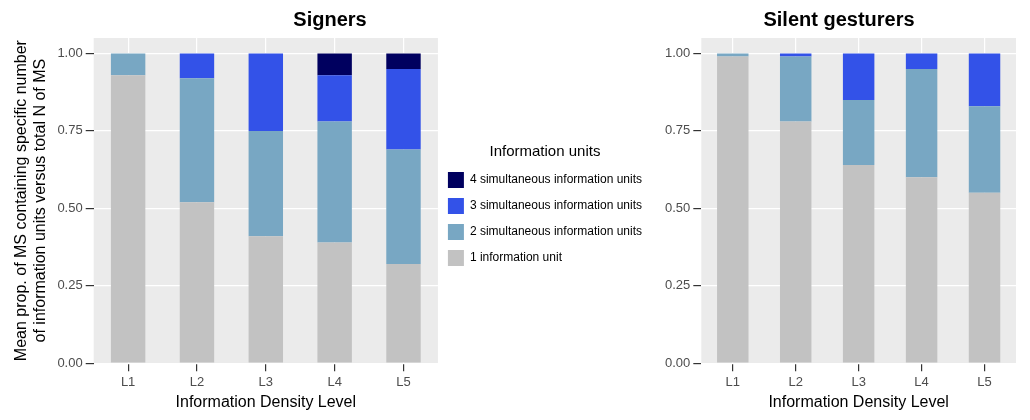 Image resolution: width=1030 pixels, height=420 pixels. I want to click on y-axis-title: Mean prop. of MS containing specific number of information units versus total N of MS, so click(30, 200).